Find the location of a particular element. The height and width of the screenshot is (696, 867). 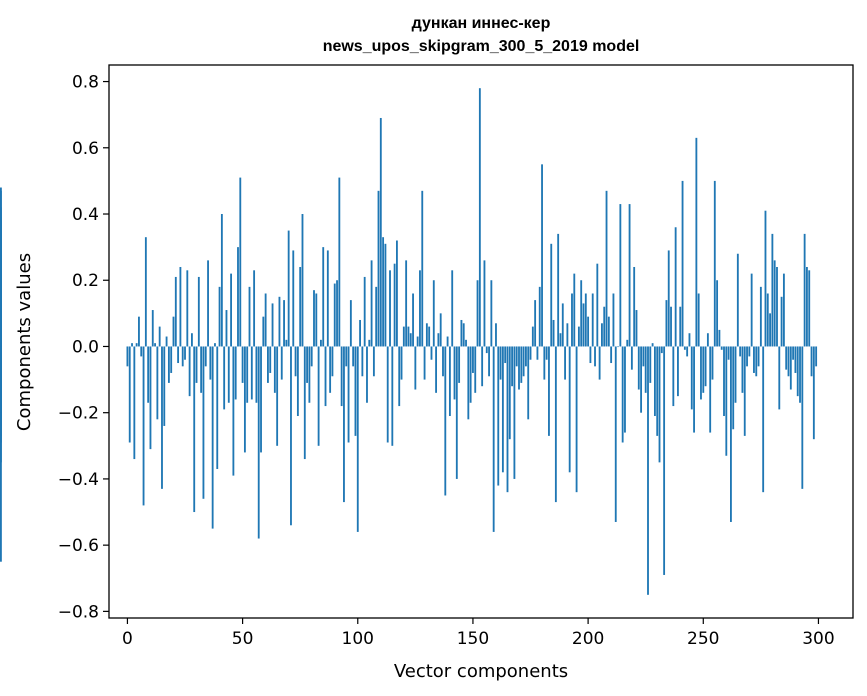

x-axis-label: Vector components is located at coordinates (481, 671).